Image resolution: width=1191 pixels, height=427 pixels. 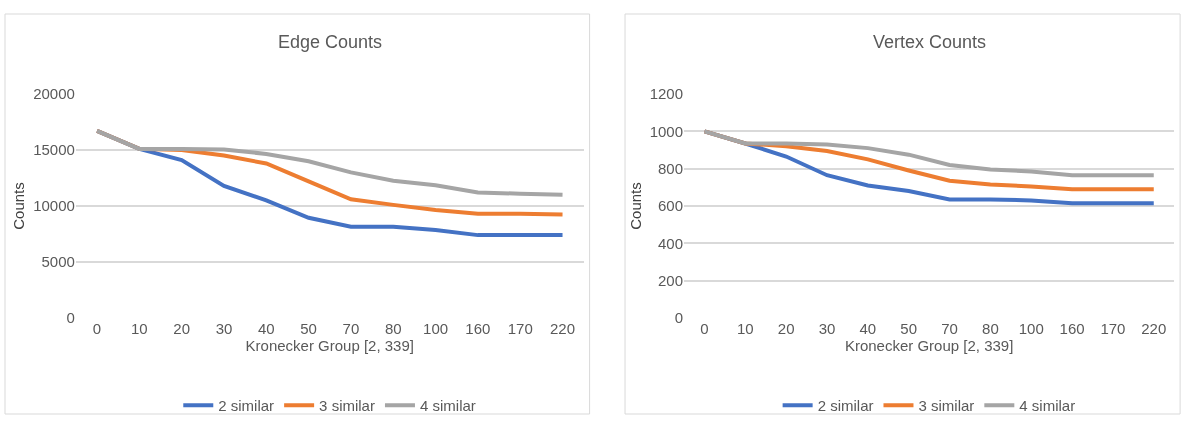 I want to click on y-tick-label: 200, so click(x=671, y=280).